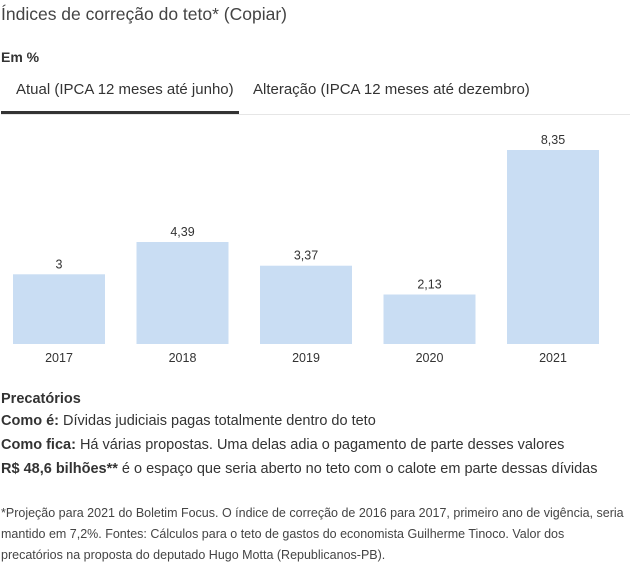 This screenshot has height=577, width=630. I want to click on bar-2018, so click(182, 293).